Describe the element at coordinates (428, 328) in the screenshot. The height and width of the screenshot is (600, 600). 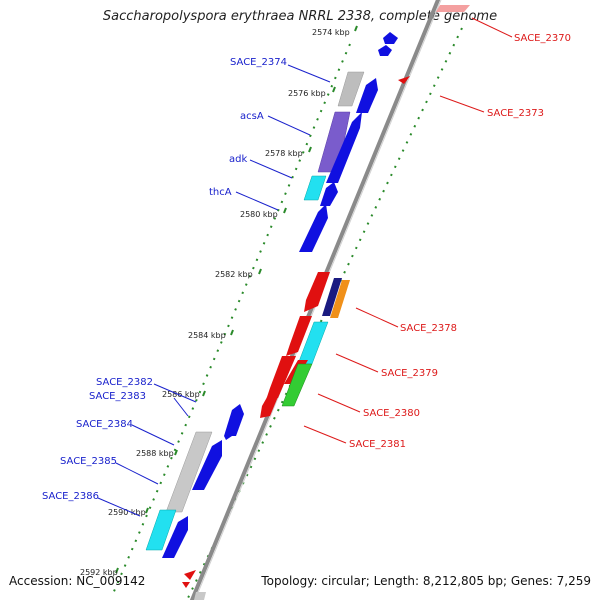
I see `gene-label: SACE_2378` at that location.